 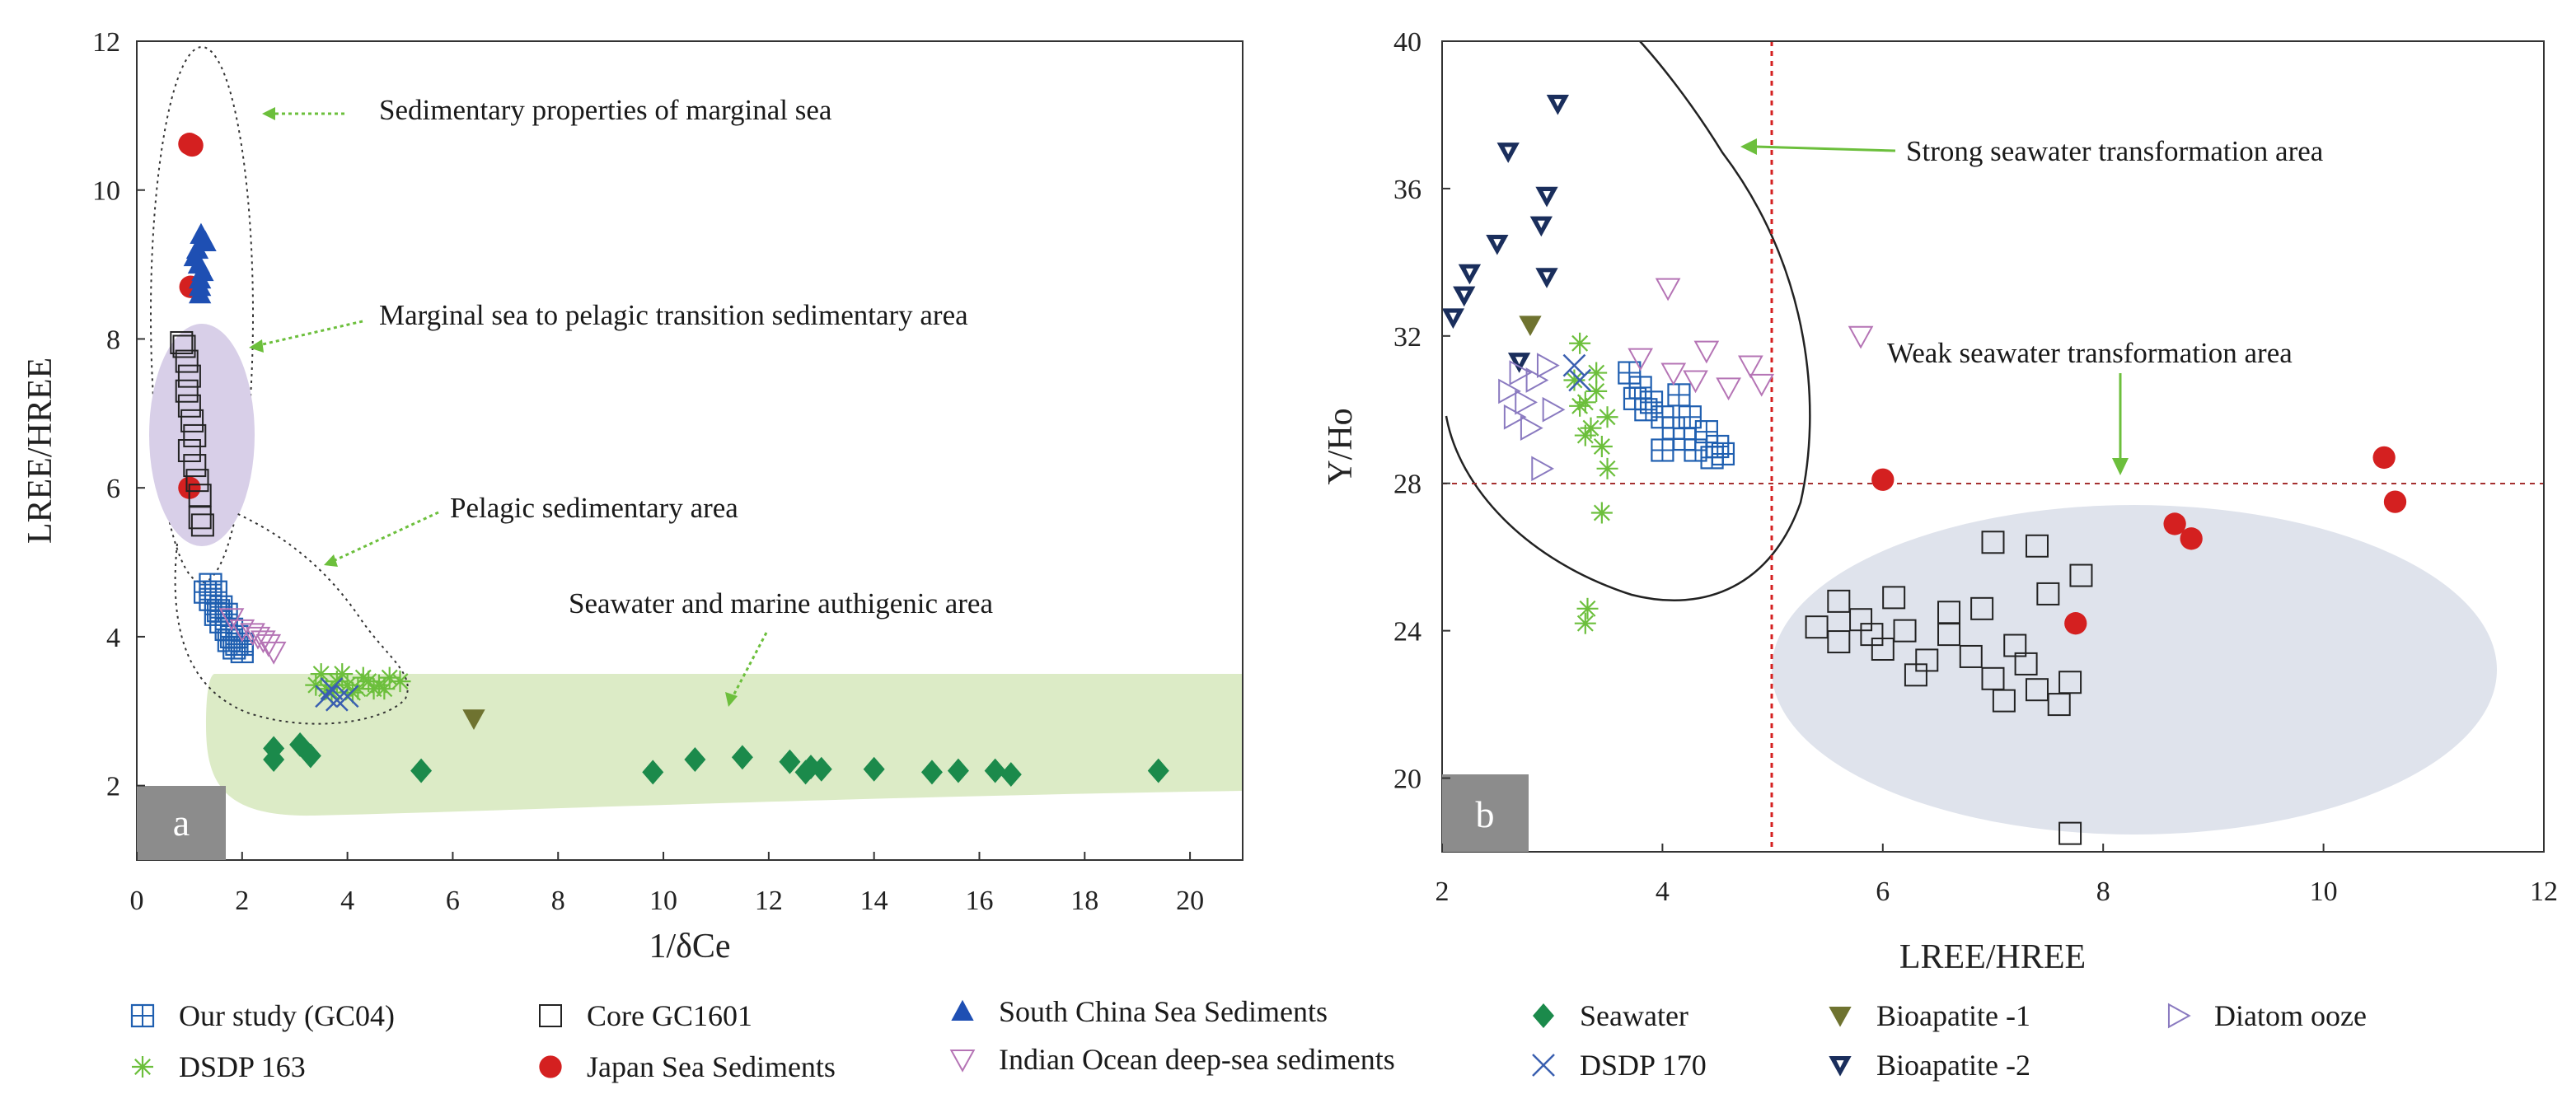 I want to click on legend-marker-seawater, so click(x=1543, y=1015).